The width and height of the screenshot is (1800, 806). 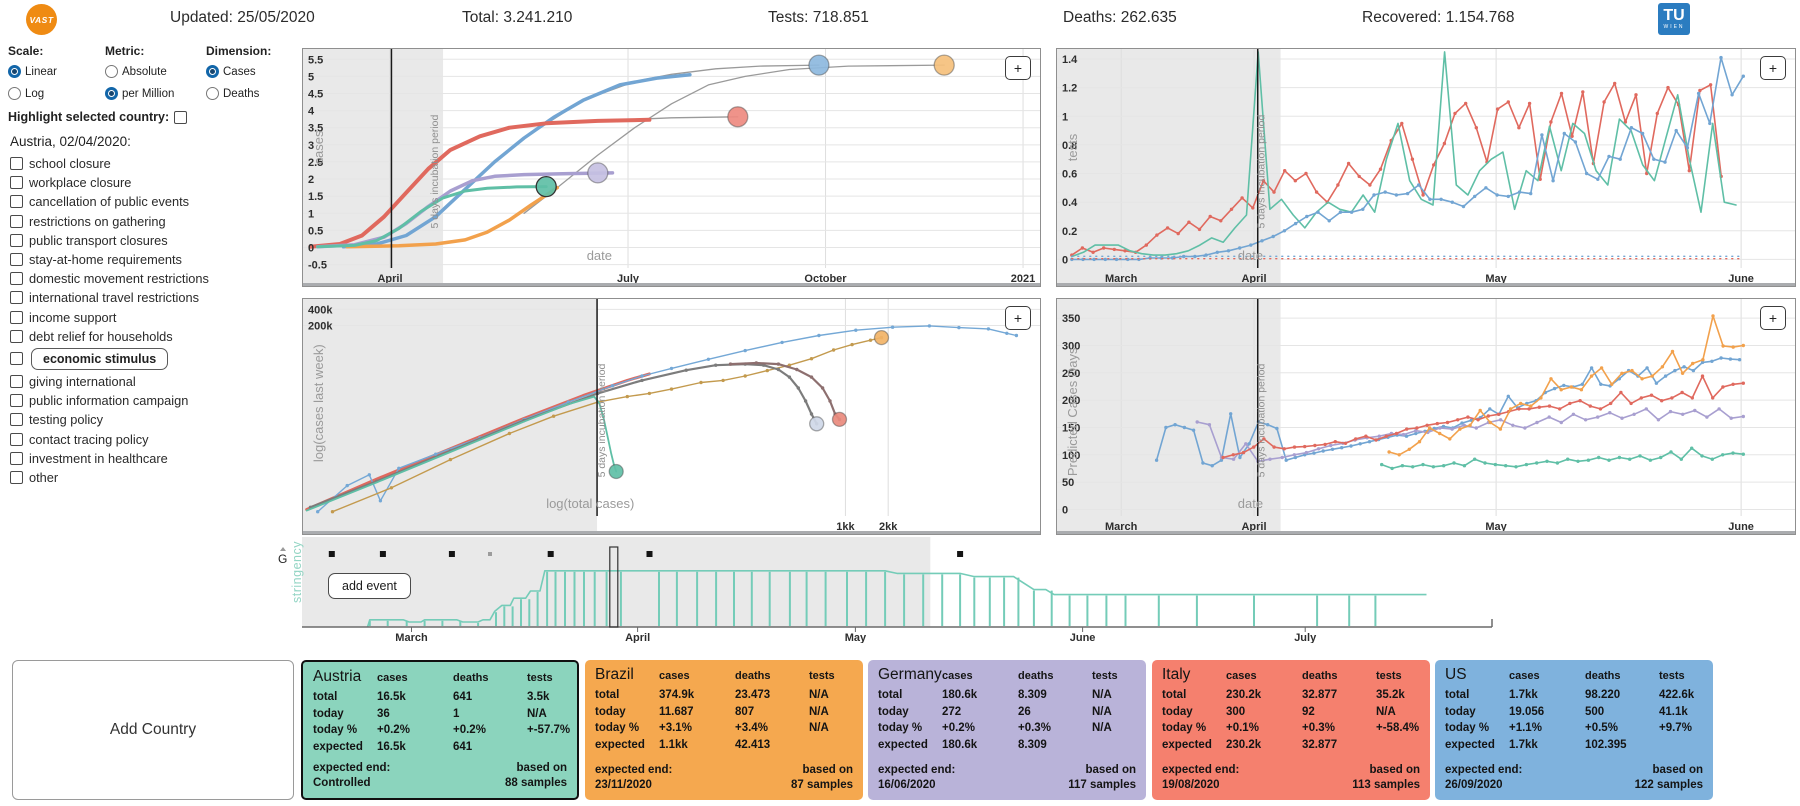 What do you see at coordinates (311, 146) in the screenshot?
I see `svg-text: 3` at bounding box center [311, 146].